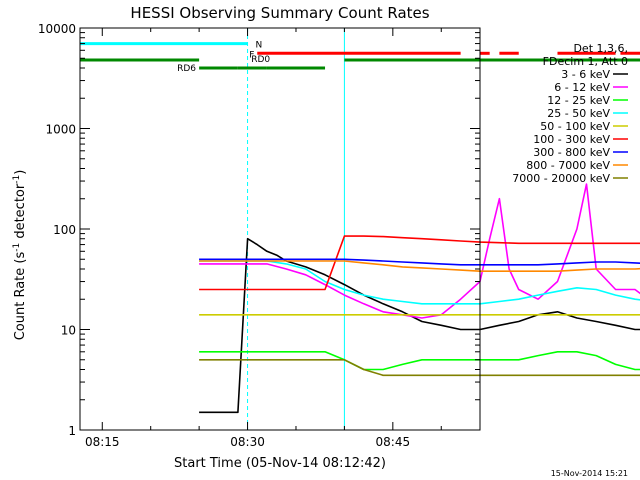  Describe the element at coordinates (585, 61) in the screenshot. I see `legend-header-1: FDecim 1, Att 0` at that location.